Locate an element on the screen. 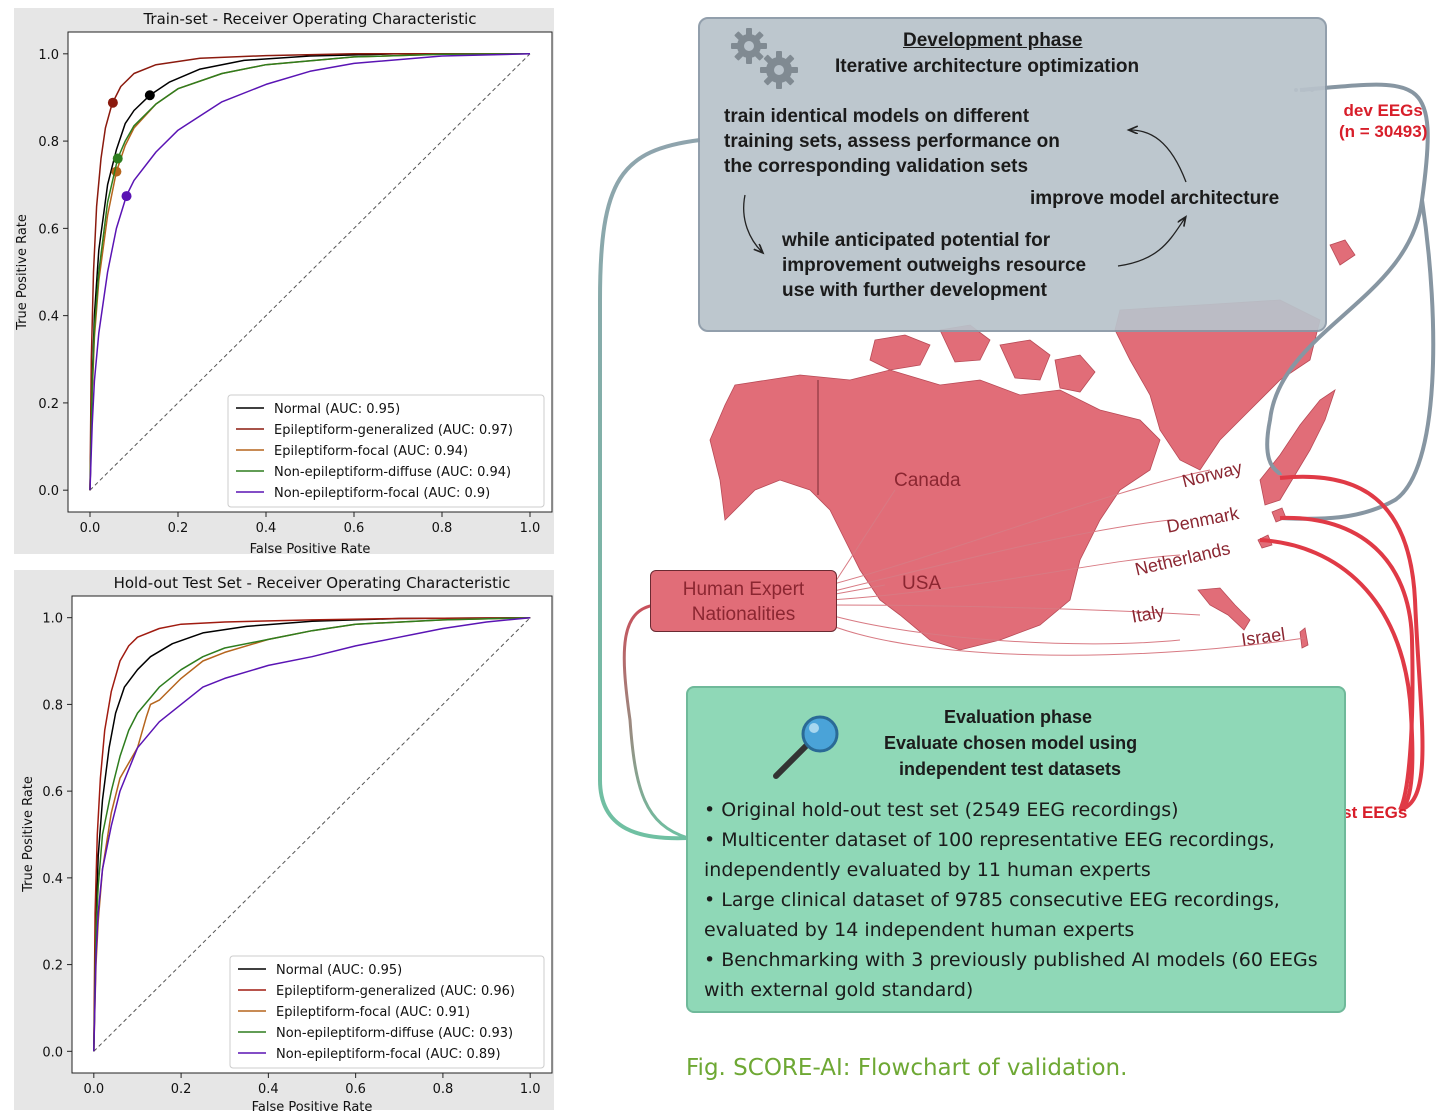  cycle-arrows is located at coordinates (1031, 193).